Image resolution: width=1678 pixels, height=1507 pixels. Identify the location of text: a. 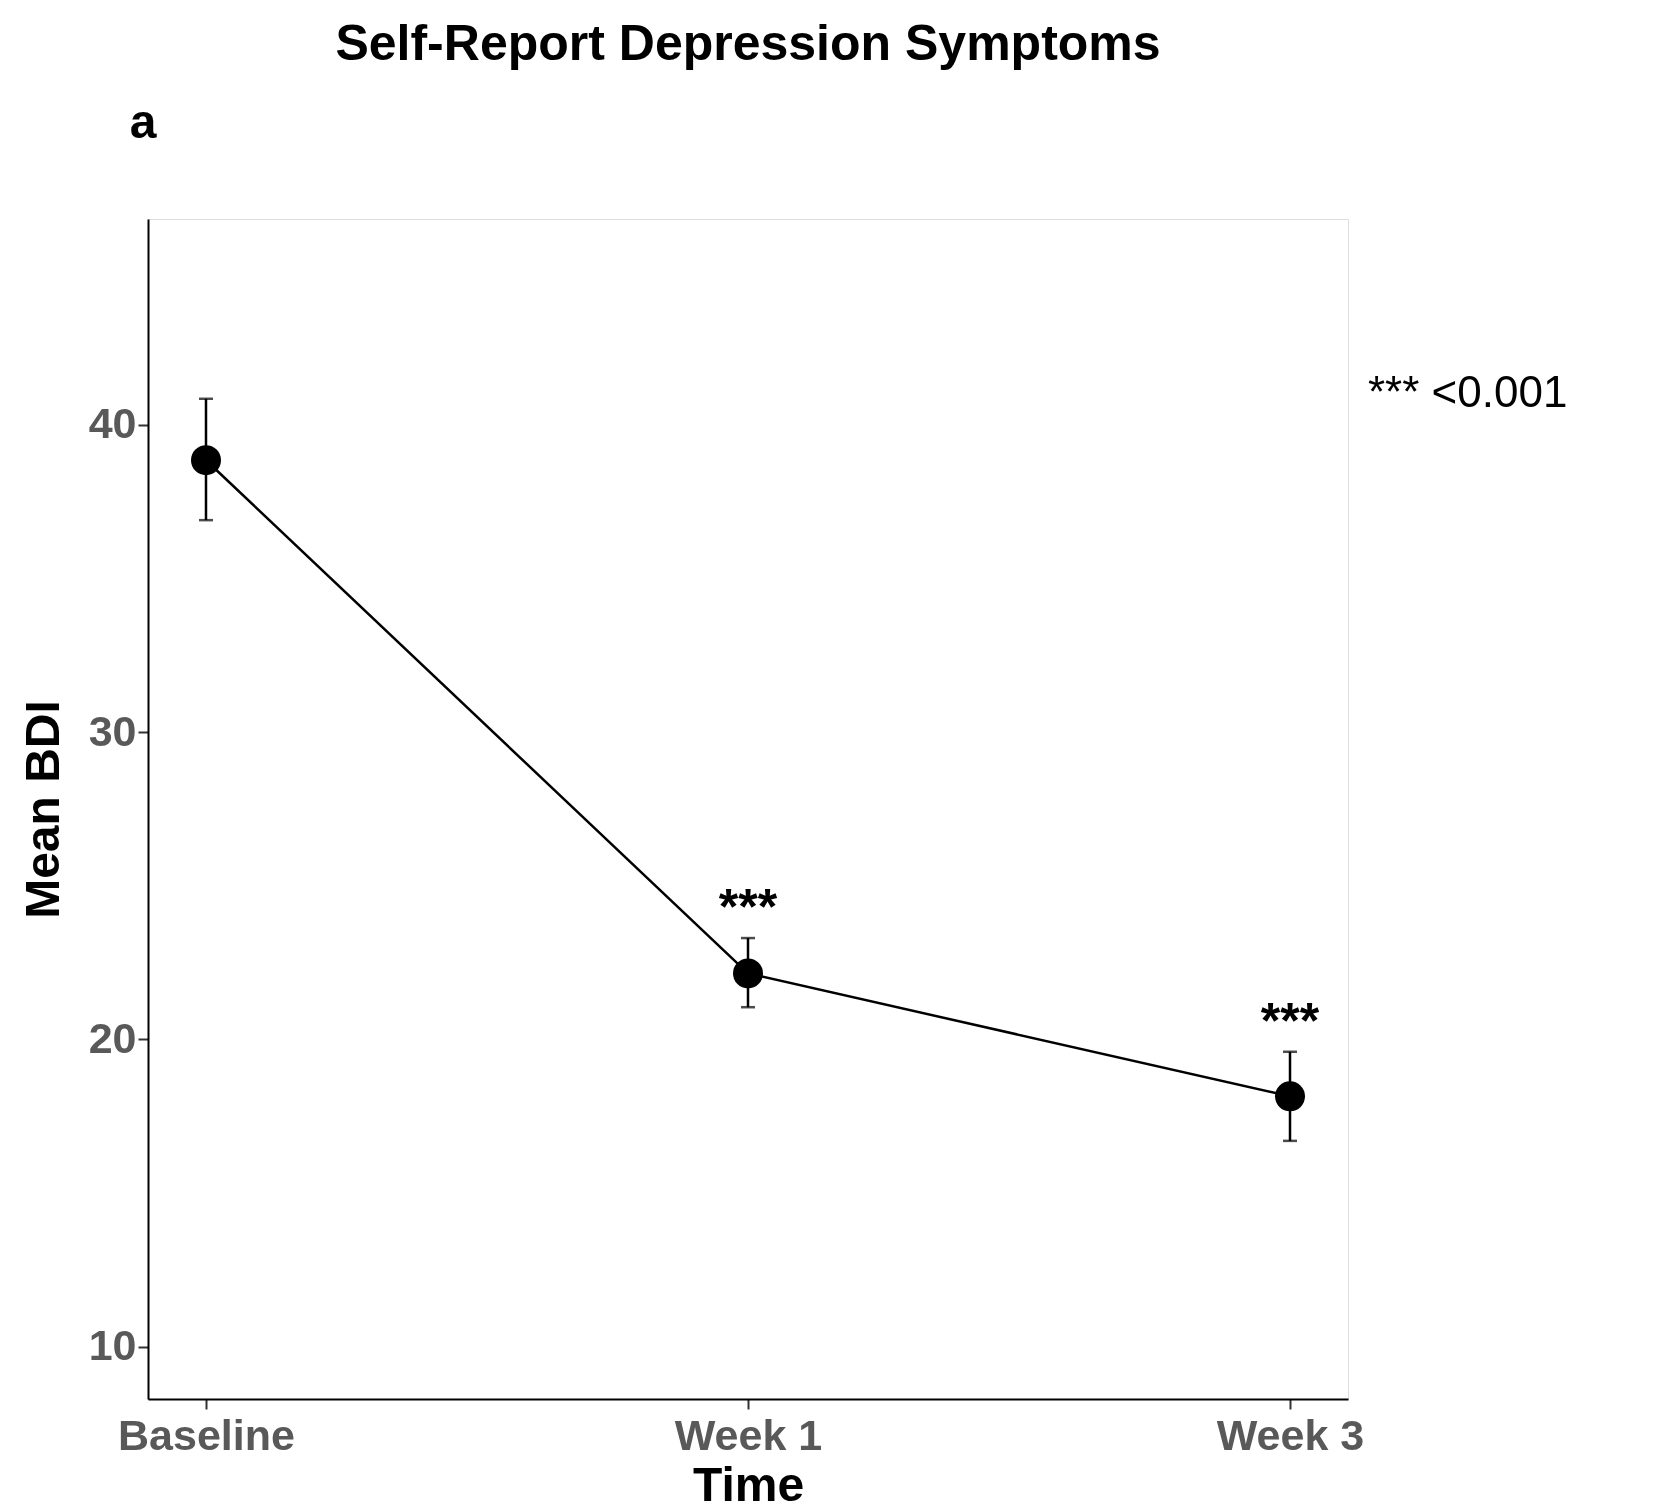
(143, 121).